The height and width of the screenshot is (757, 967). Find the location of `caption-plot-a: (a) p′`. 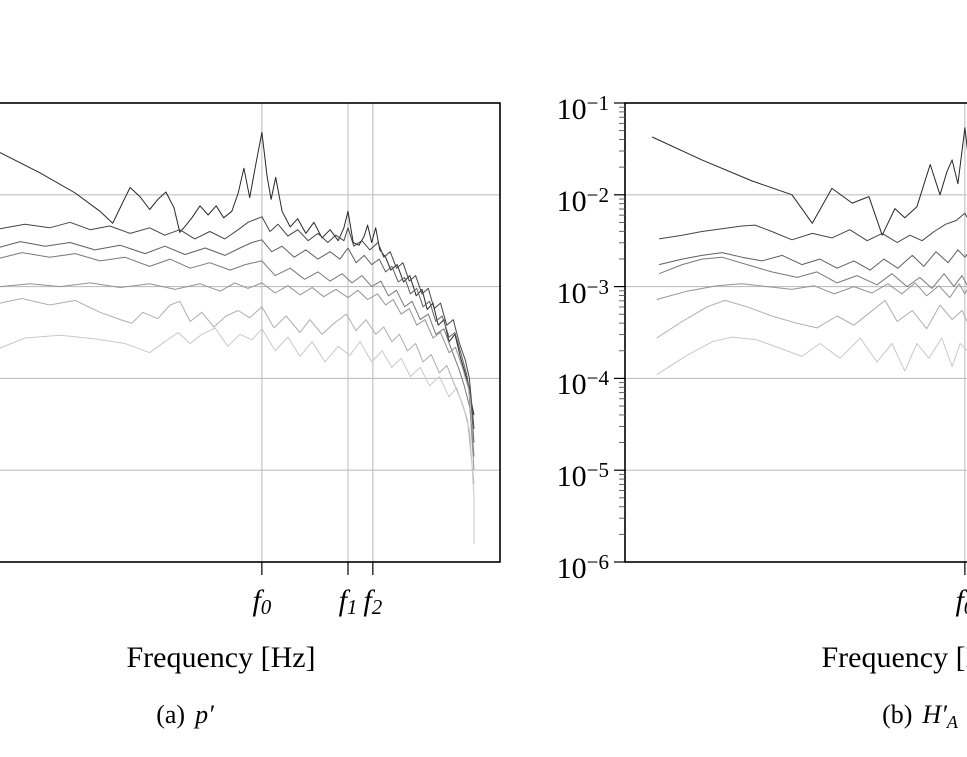

caption-plot-a: (a) p′ is located at coordinates (185, 716).